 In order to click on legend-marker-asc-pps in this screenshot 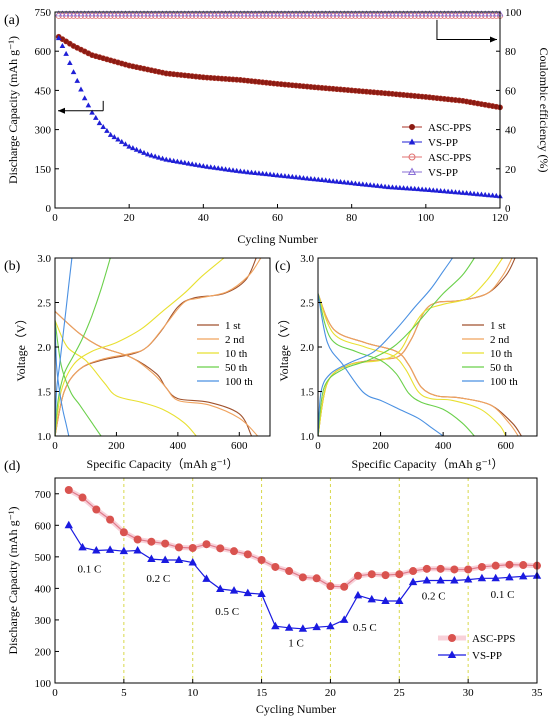, I will do `click(412, 127)`.